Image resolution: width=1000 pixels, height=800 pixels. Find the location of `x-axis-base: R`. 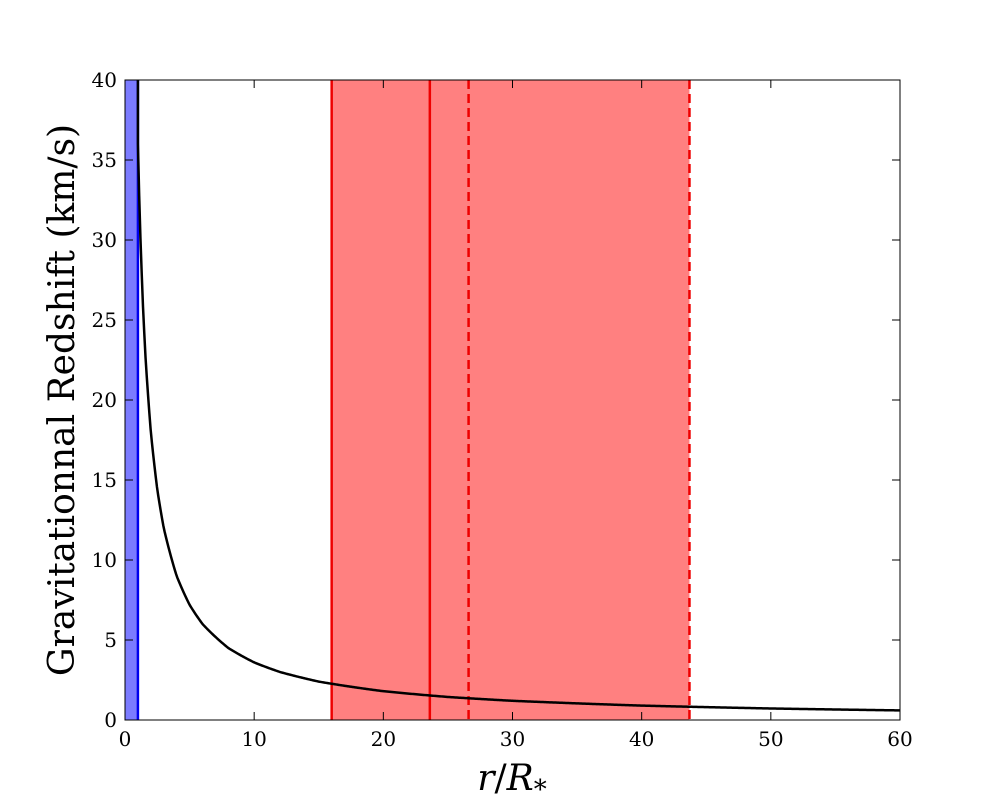

x-axis-base: R is located at coordinates (520, 778).